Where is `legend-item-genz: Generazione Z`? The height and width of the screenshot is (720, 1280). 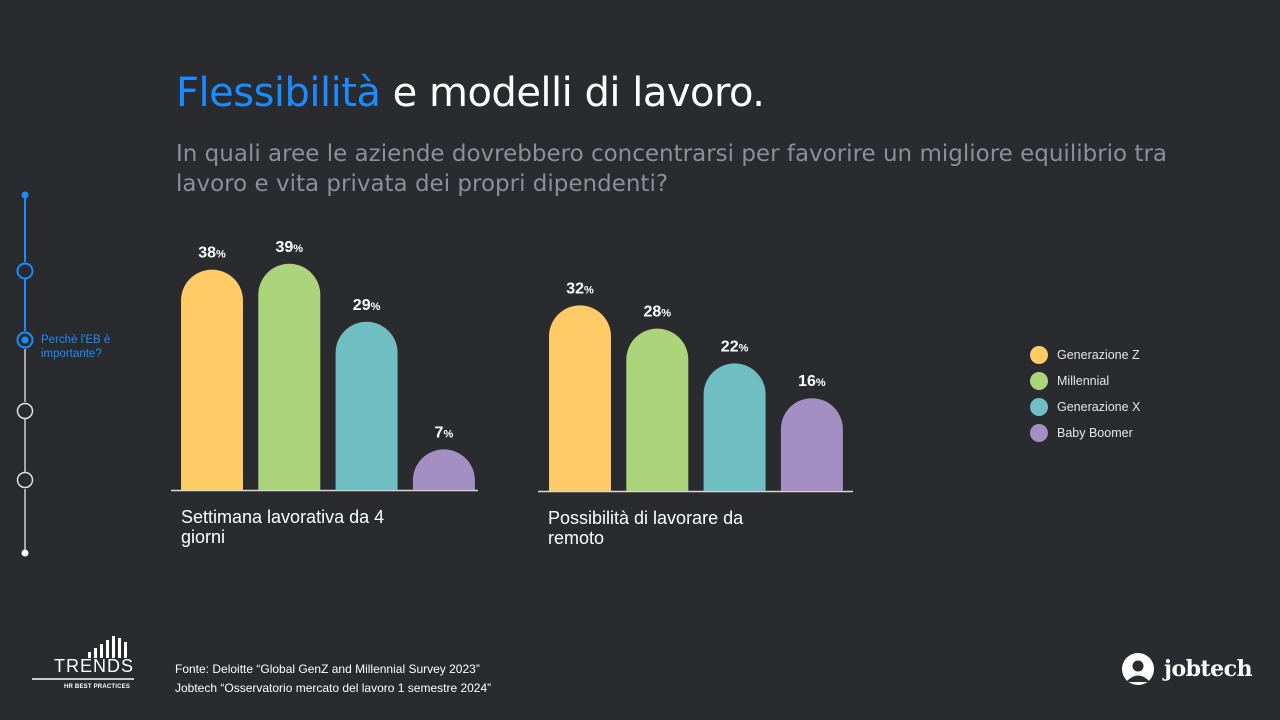
legend-item-genz: Generazione Z is located at coordinates (1085, 355).